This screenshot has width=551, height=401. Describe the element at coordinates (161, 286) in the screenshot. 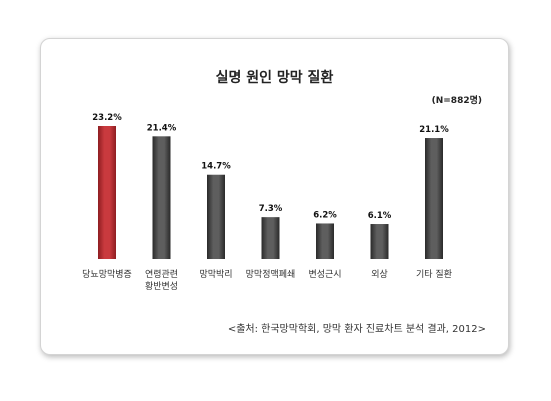

I see `category-label-1-line1: 황반변성` at that location.